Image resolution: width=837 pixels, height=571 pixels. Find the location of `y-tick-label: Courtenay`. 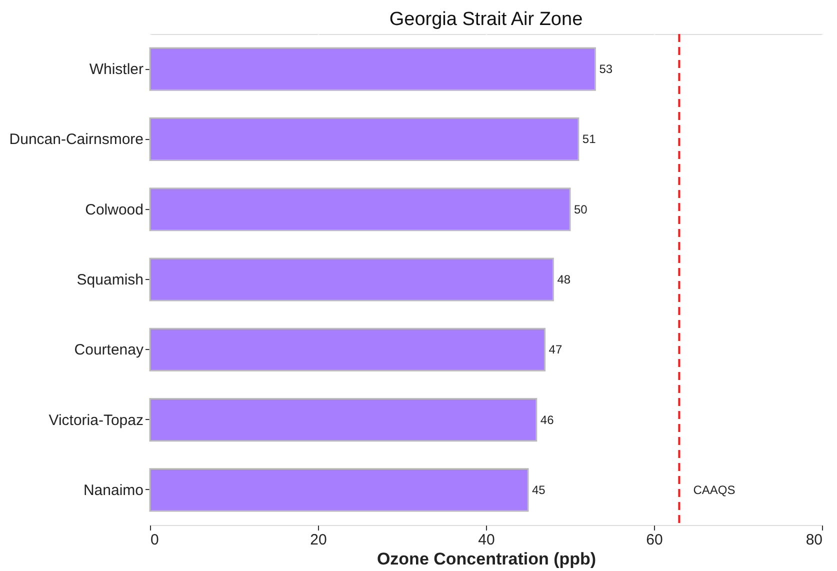

y-tick-label: Courtenay is located at coordinates (109, 350).